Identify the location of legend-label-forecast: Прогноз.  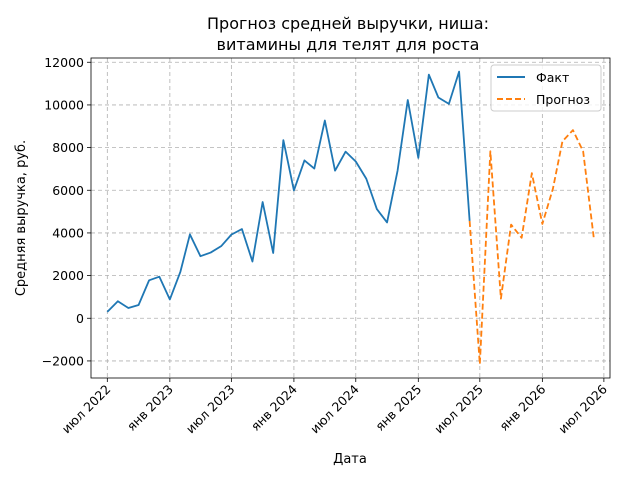
(563, 99).